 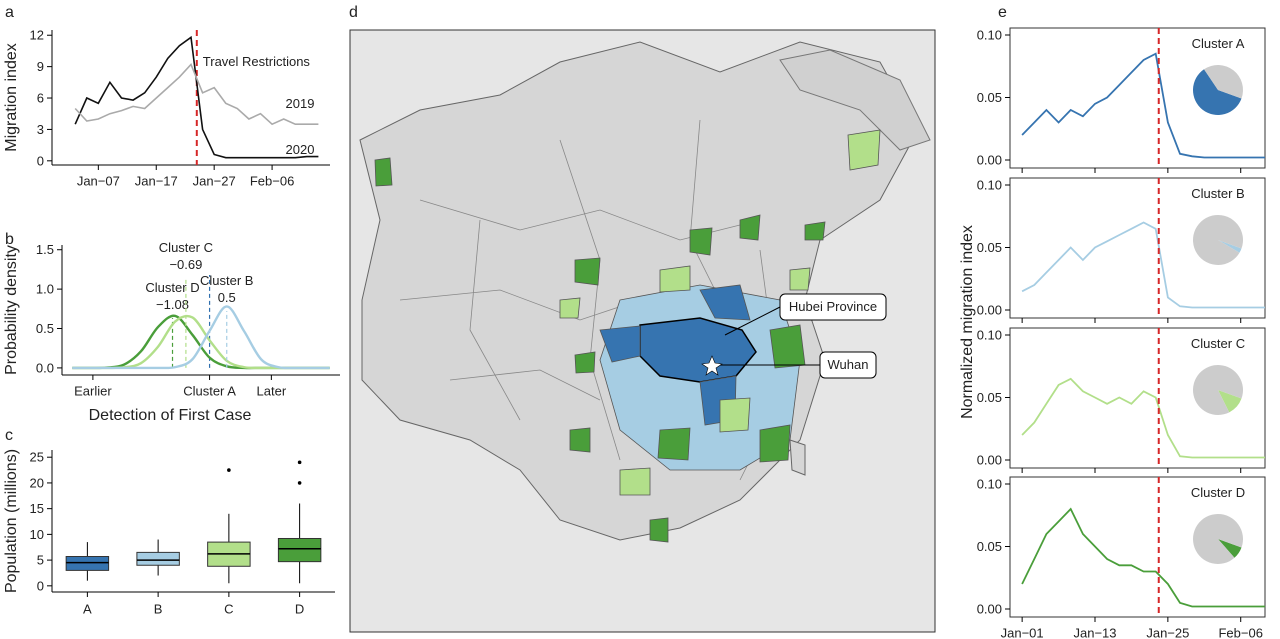 What do you see at coordinates (1002, 12) in the screenshot?
I see `panel-label: e` at bounding box center [1002, 12].